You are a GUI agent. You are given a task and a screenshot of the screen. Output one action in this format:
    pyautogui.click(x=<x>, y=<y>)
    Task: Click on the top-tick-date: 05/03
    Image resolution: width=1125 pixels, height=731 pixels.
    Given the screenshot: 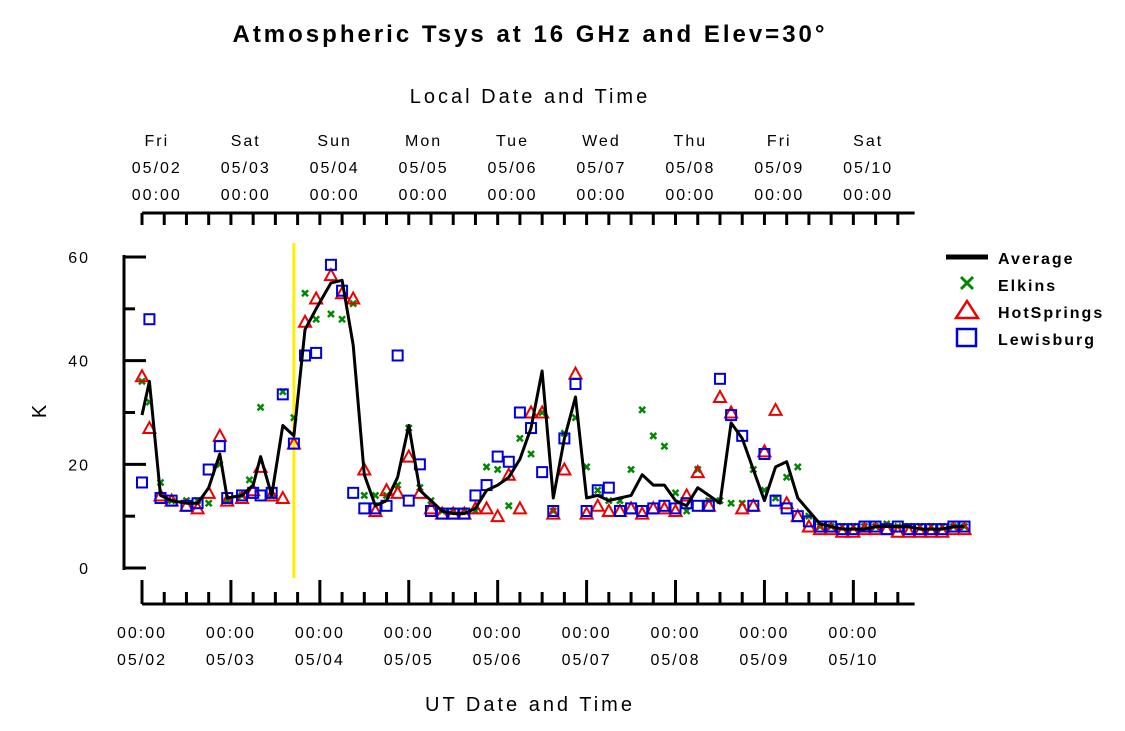 What is the action you would take?
    pyautogui.click(x=246, y=168)
    